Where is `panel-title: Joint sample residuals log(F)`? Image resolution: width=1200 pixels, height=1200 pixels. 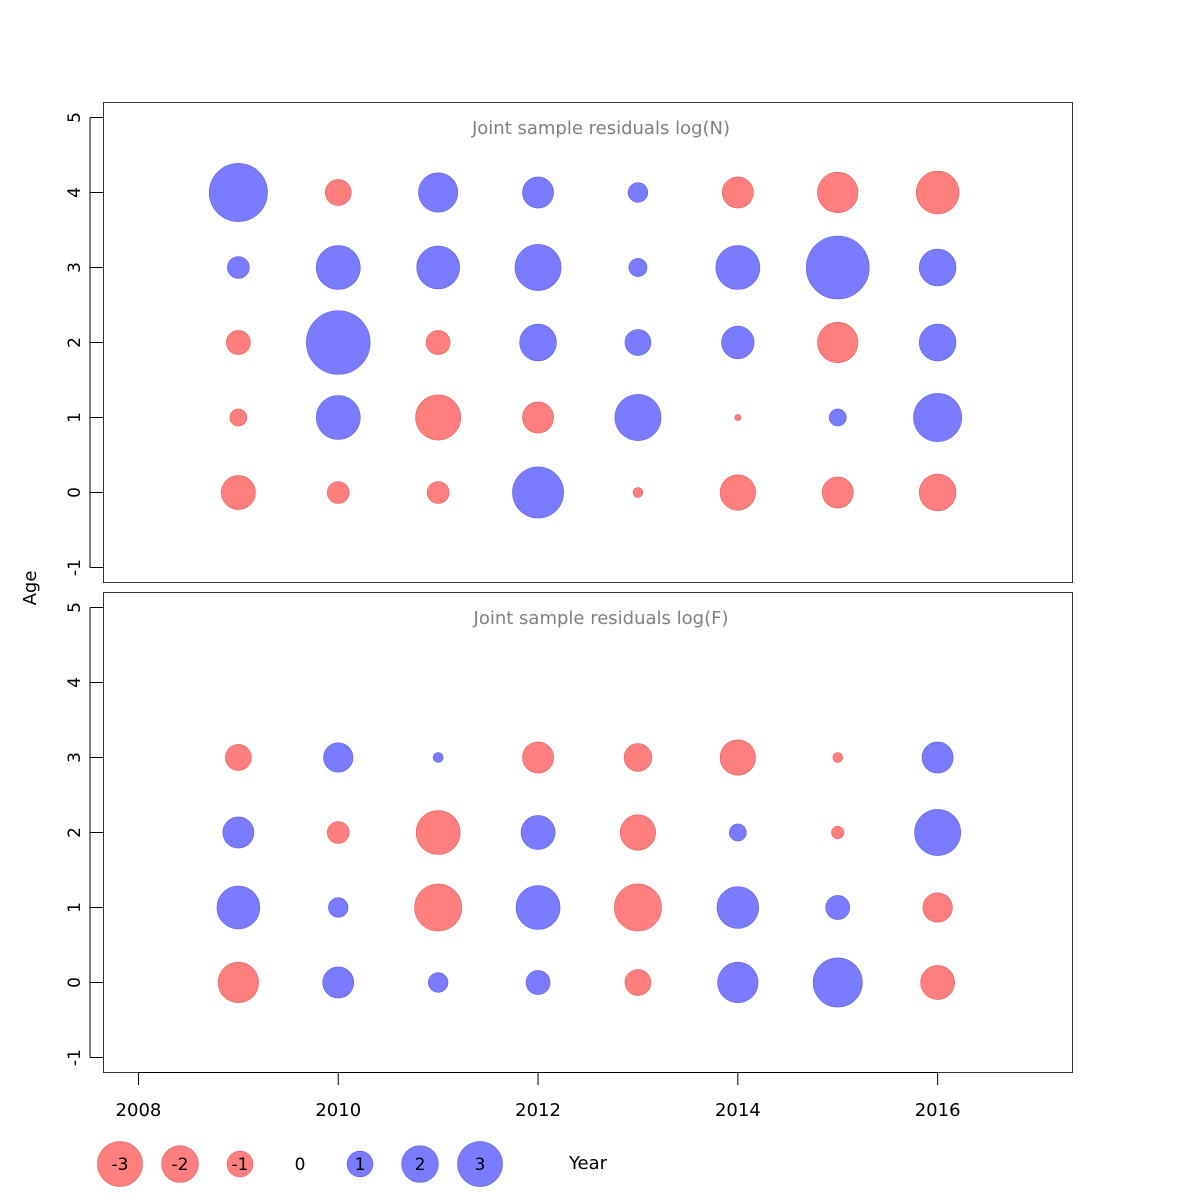 panel-title: Joint sample residuals log(F) is located at coordinates (601, 618).